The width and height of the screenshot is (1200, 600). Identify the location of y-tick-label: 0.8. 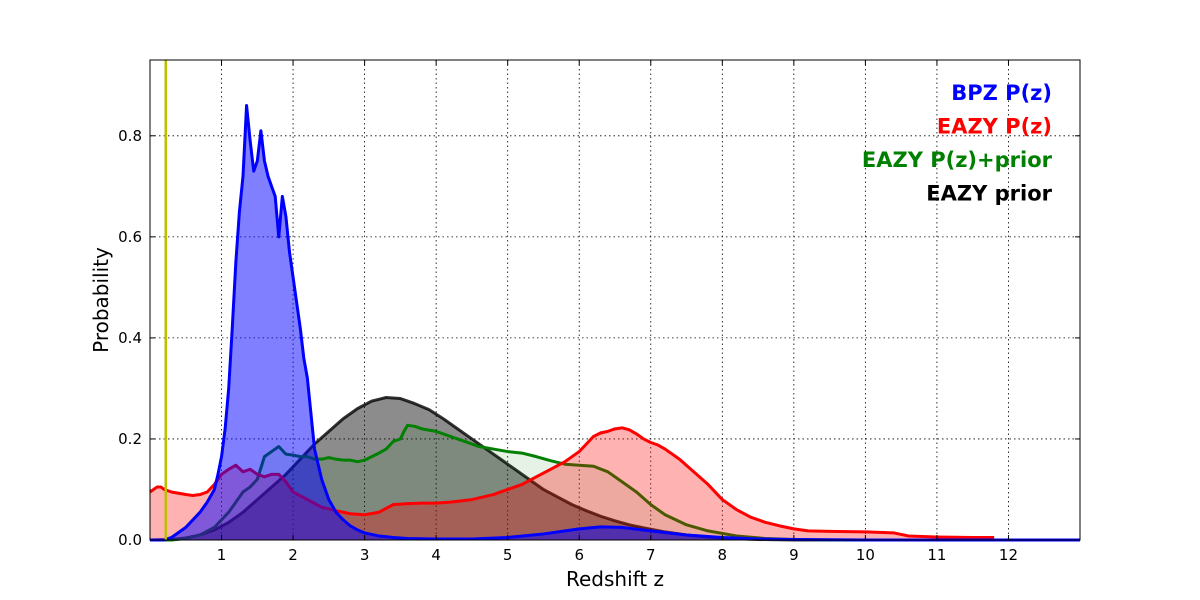
(130, 136).